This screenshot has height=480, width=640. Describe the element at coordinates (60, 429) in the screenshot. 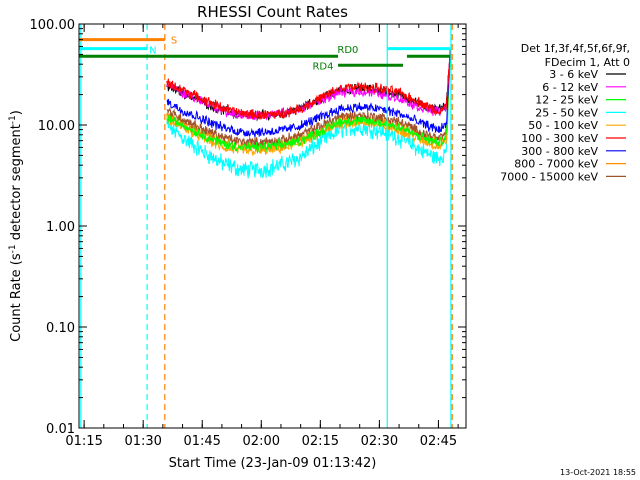

I see `y-tick-label: 0.01` at that location.